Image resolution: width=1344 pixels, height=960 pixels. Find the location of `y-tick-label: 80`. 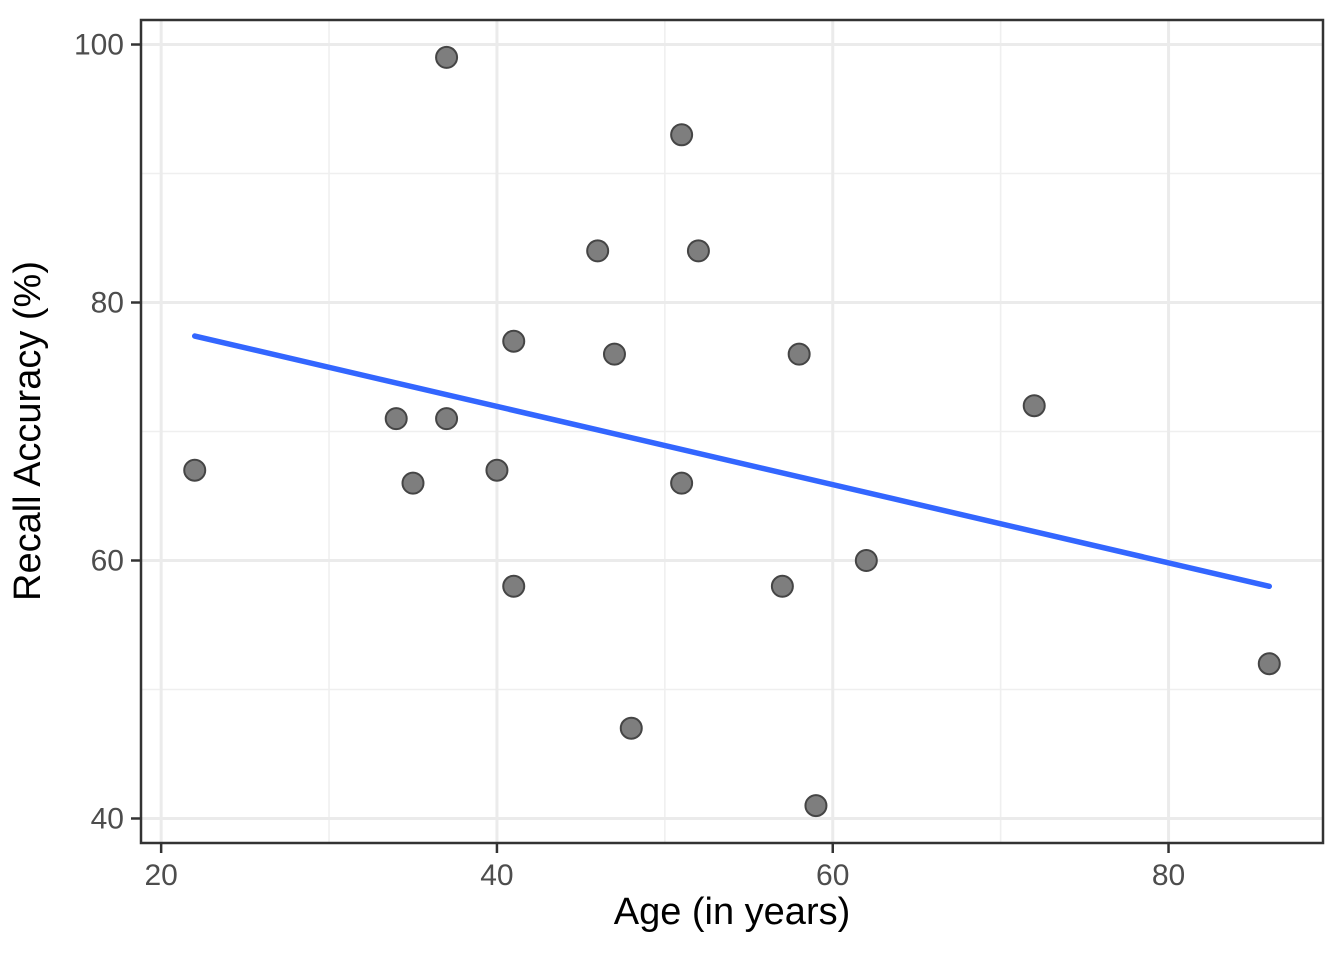

y-tick-label: 80 is located at coordinates (107, 303).